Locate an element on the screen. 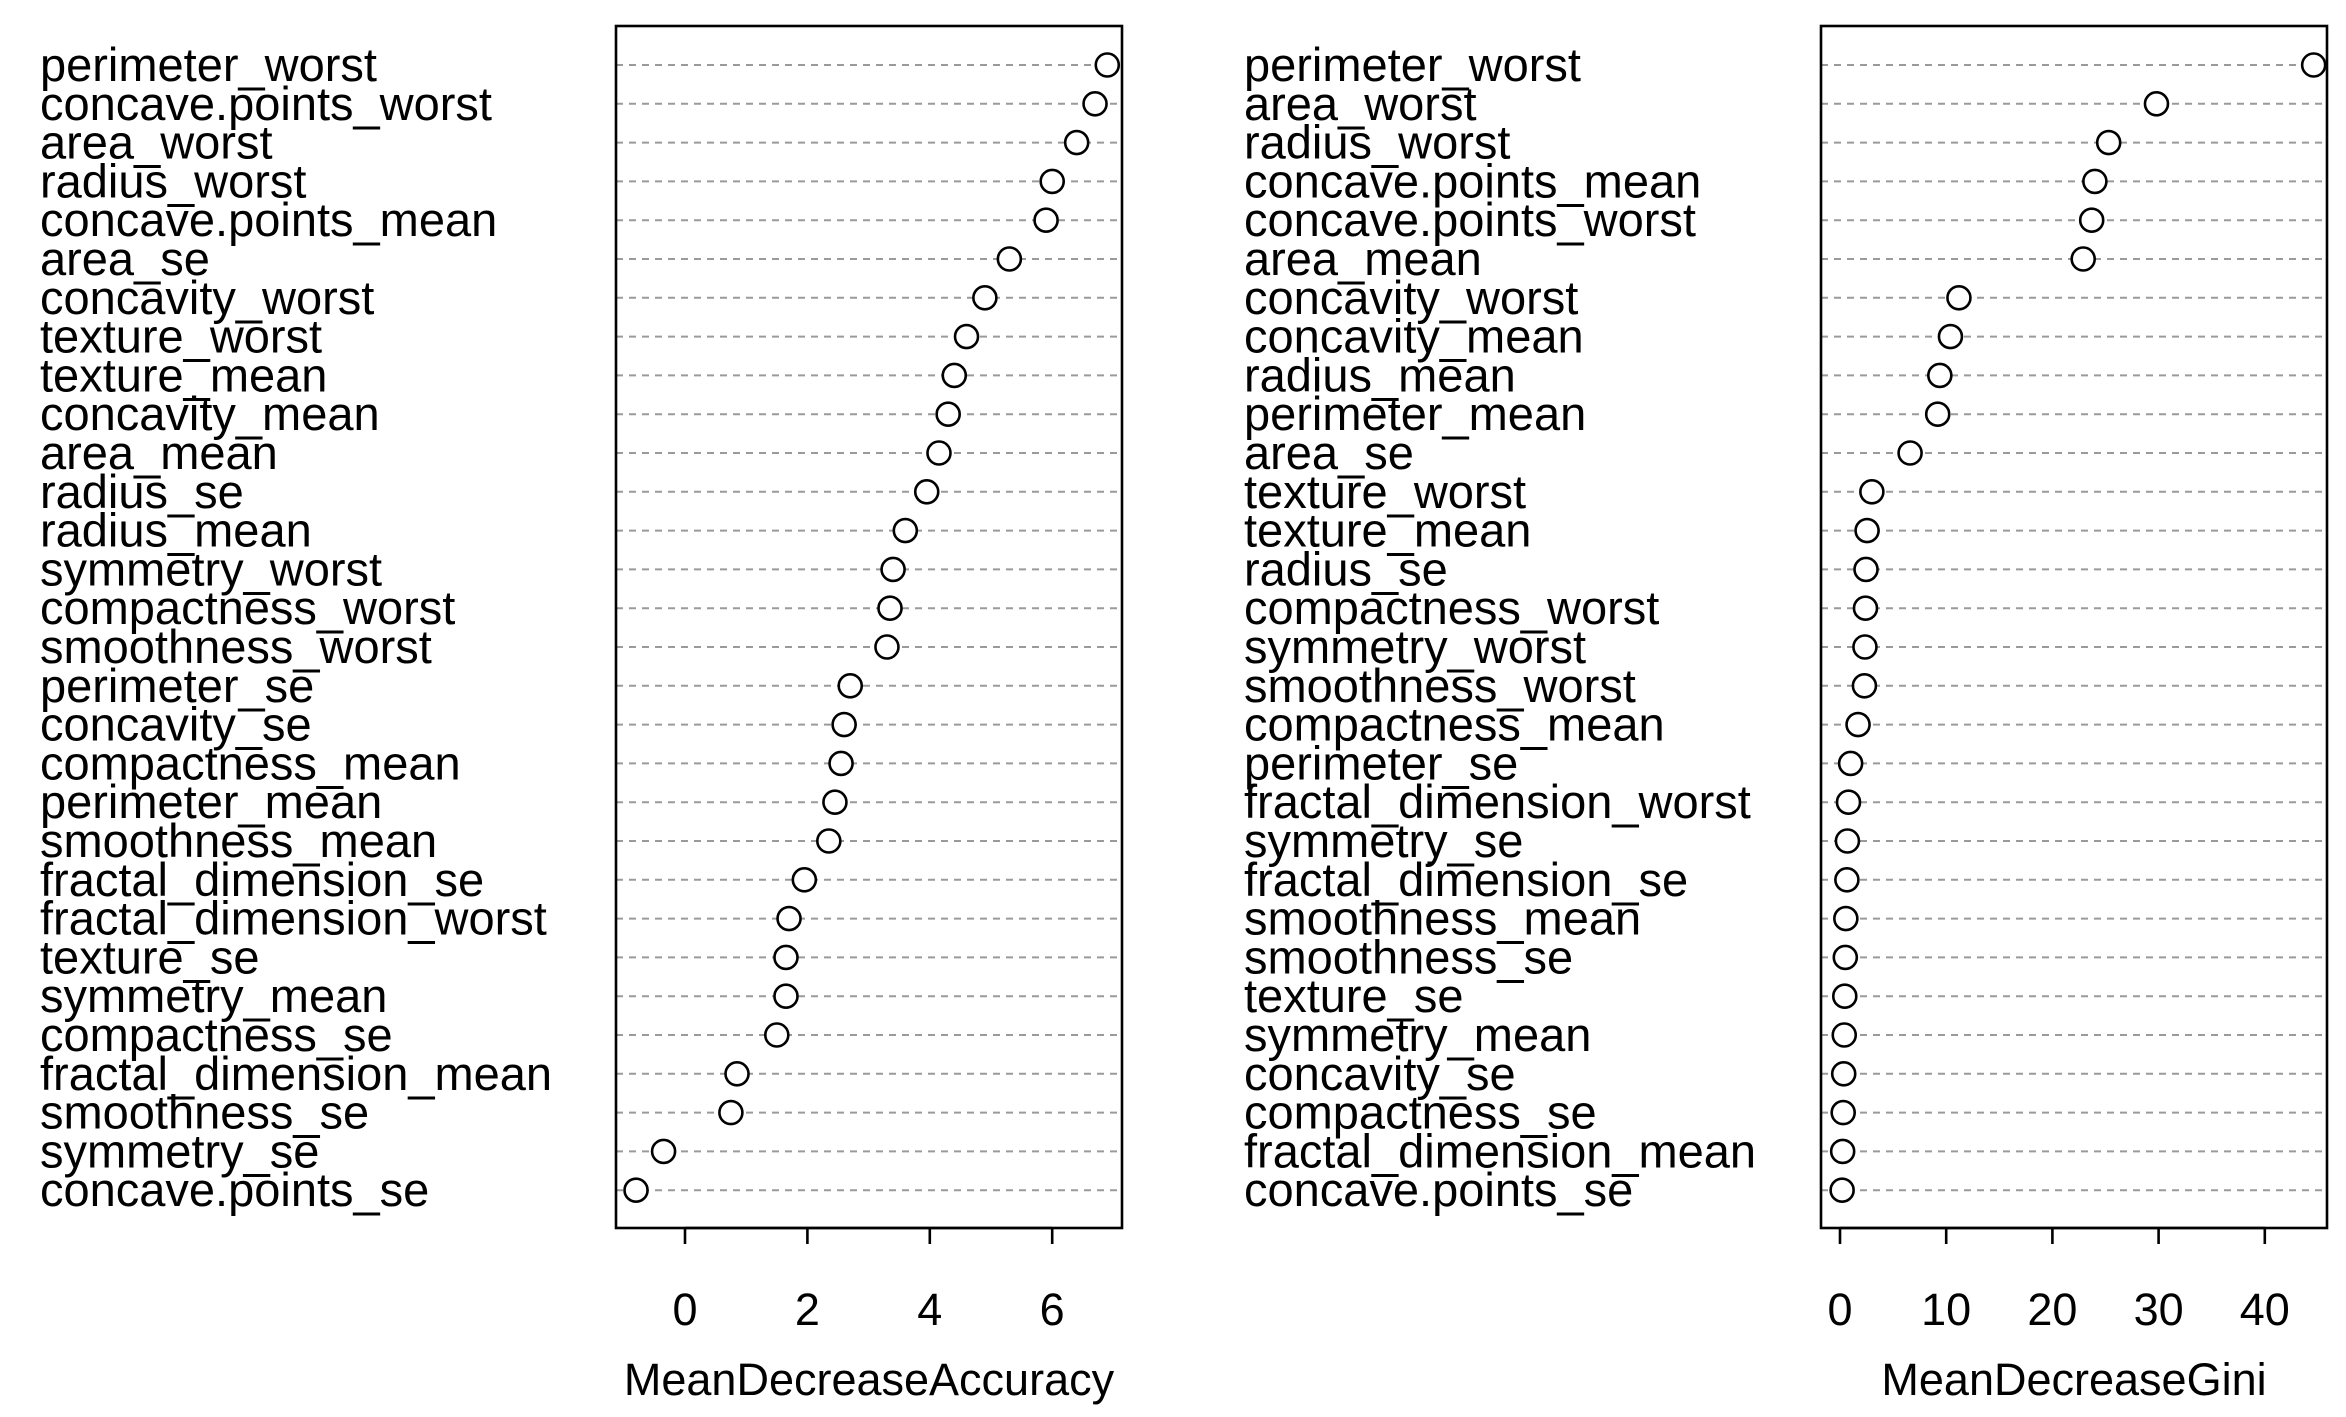 This screenshot has height=1417, width=2346. category-label: symmetry_se is located at coordinates (1383, 840).